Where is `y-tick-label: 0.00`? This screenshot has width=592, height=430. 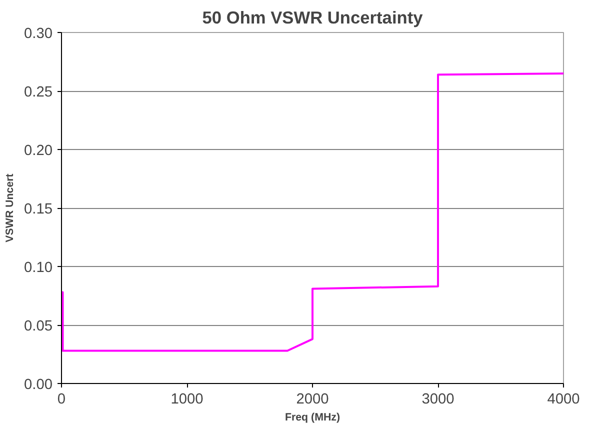 y-tick-label: 0.00 is located at coordinates (38, 385).